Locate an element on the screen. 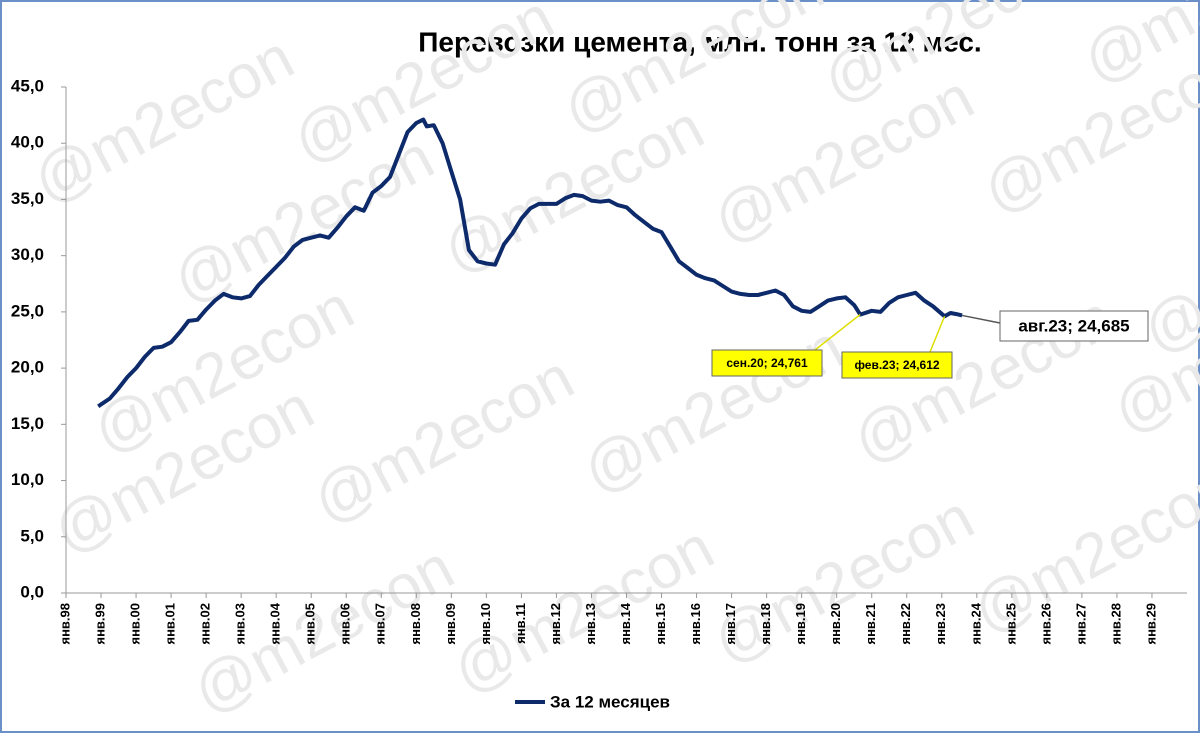  annotation-text: фев.23; 24,612 is located at coordinates (896, 365).